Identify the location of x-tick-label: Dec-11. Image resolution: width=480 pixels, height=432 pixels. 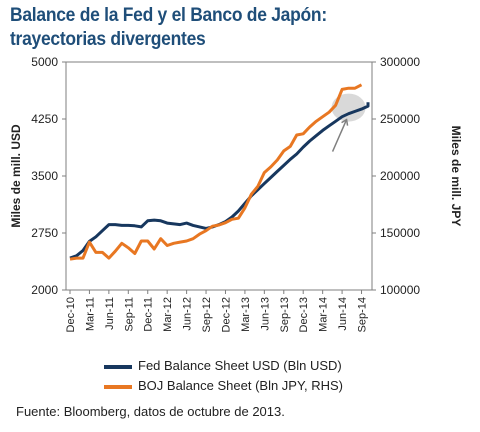
(149, 314).